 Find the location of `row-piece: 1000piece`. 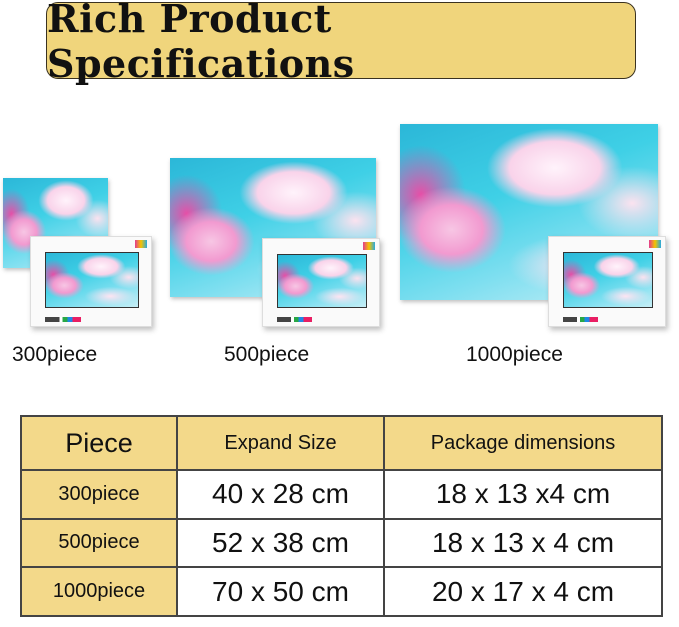

row-piece: 1000piece is located at coordinates (99, 591).